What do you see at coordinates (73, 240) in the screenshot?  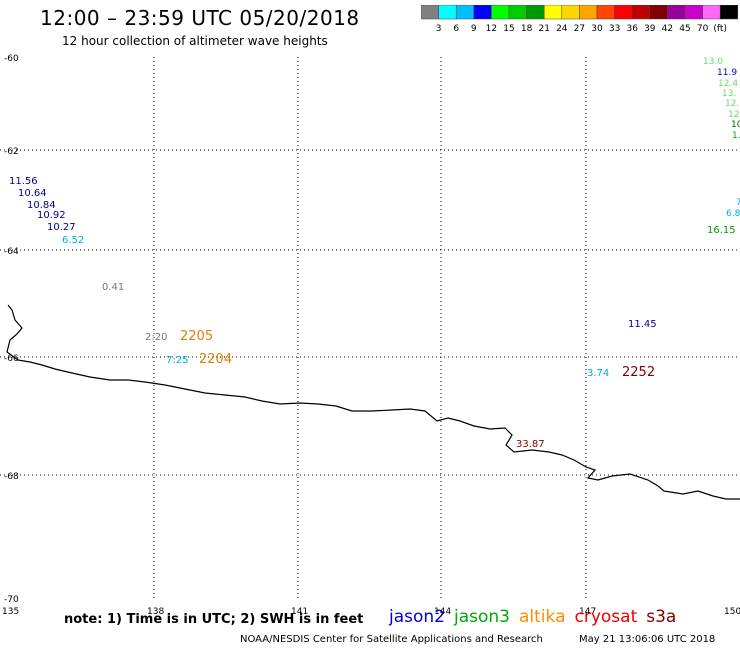 I see `wave-height-label: 6.52` at bounding box center [73, 240].